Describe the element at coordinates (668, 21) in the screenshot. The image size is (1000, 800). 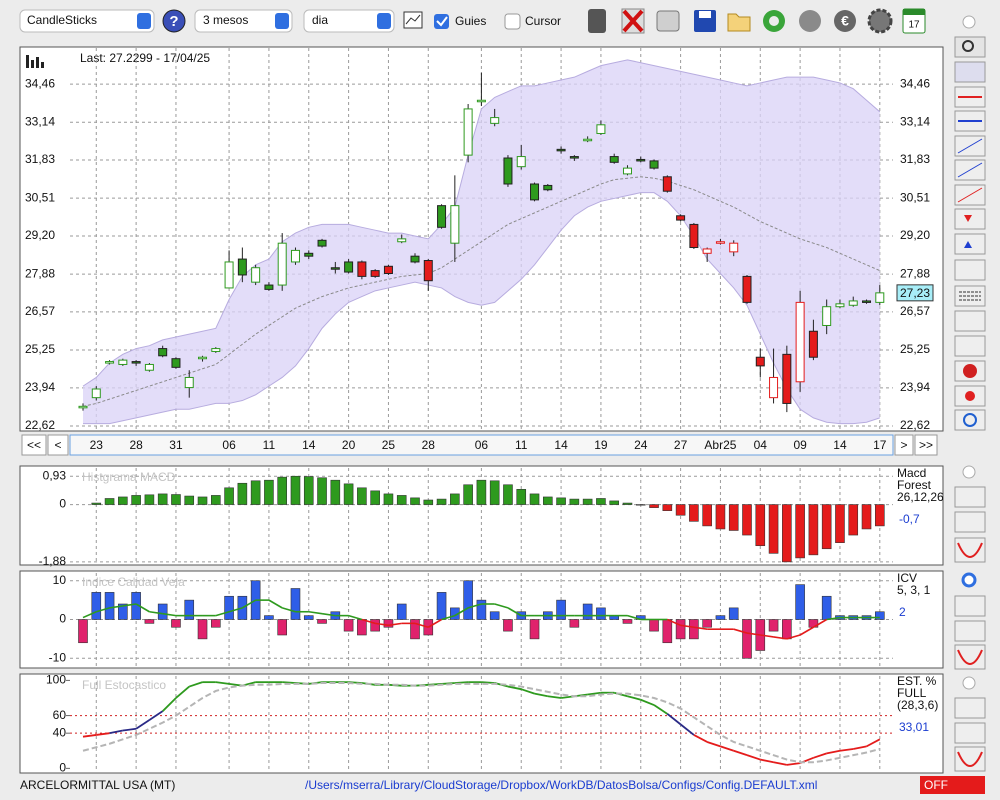
I see `gauge-button` at that location.